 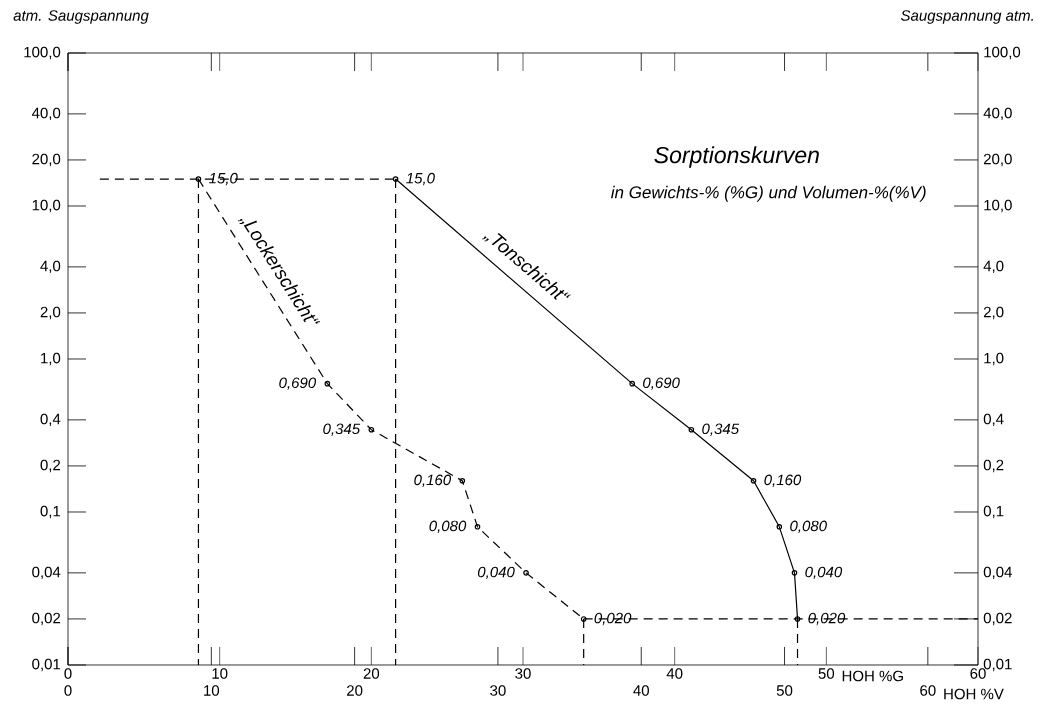 What do you see at coordinates (50, 512) in the screenshot?
I see `y-tick-label: 0,1` at bounding box center [50, 512].